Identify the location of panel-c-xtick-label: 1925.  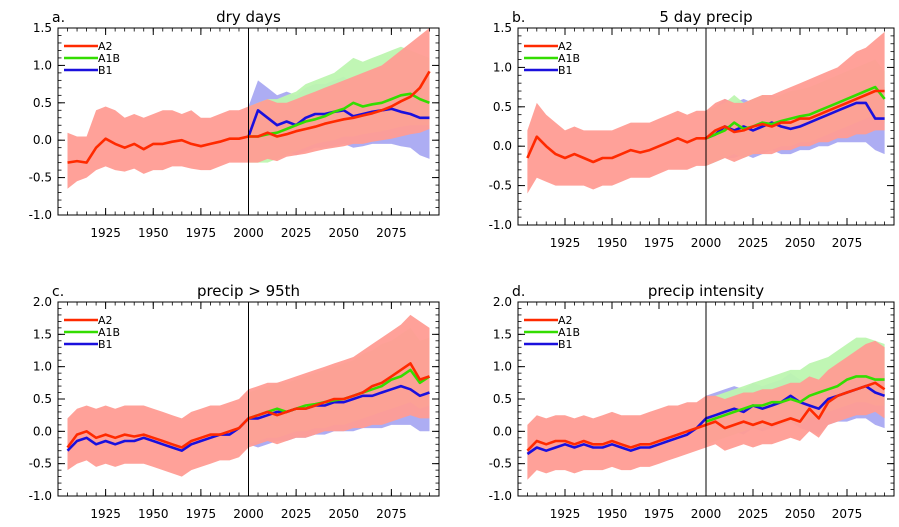
(105, 514).